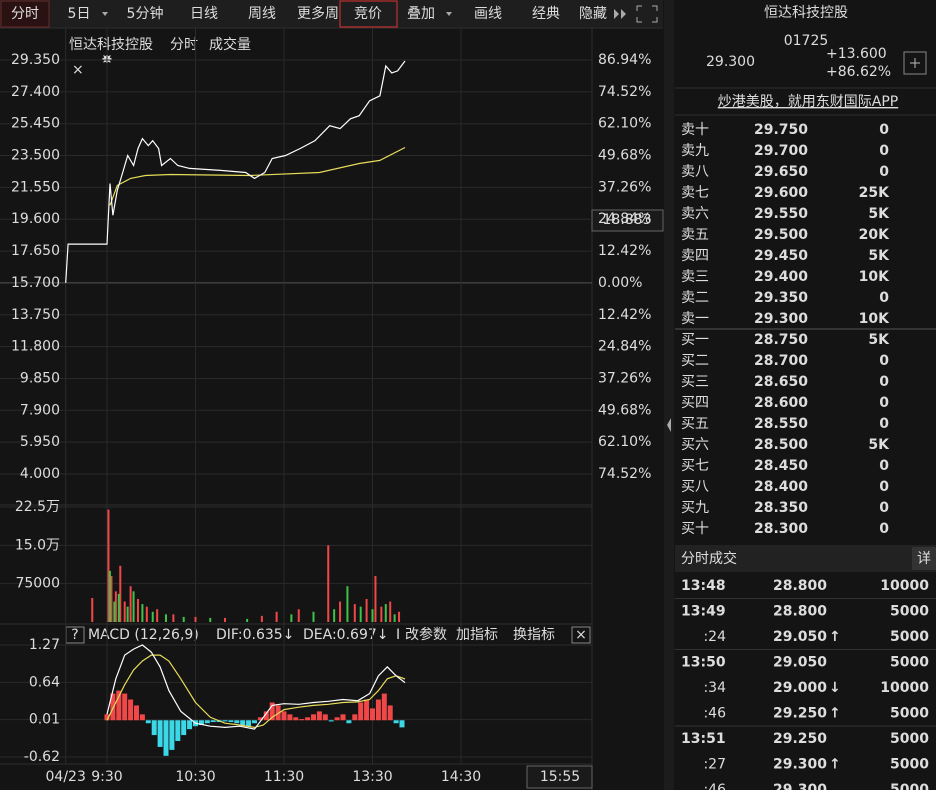 The width and height of the screenshot is (936, 790). What do you see at coordinates (695, 172) in the screenshot?
I see `book-label: 卖八` at bounding box center [695, 172].